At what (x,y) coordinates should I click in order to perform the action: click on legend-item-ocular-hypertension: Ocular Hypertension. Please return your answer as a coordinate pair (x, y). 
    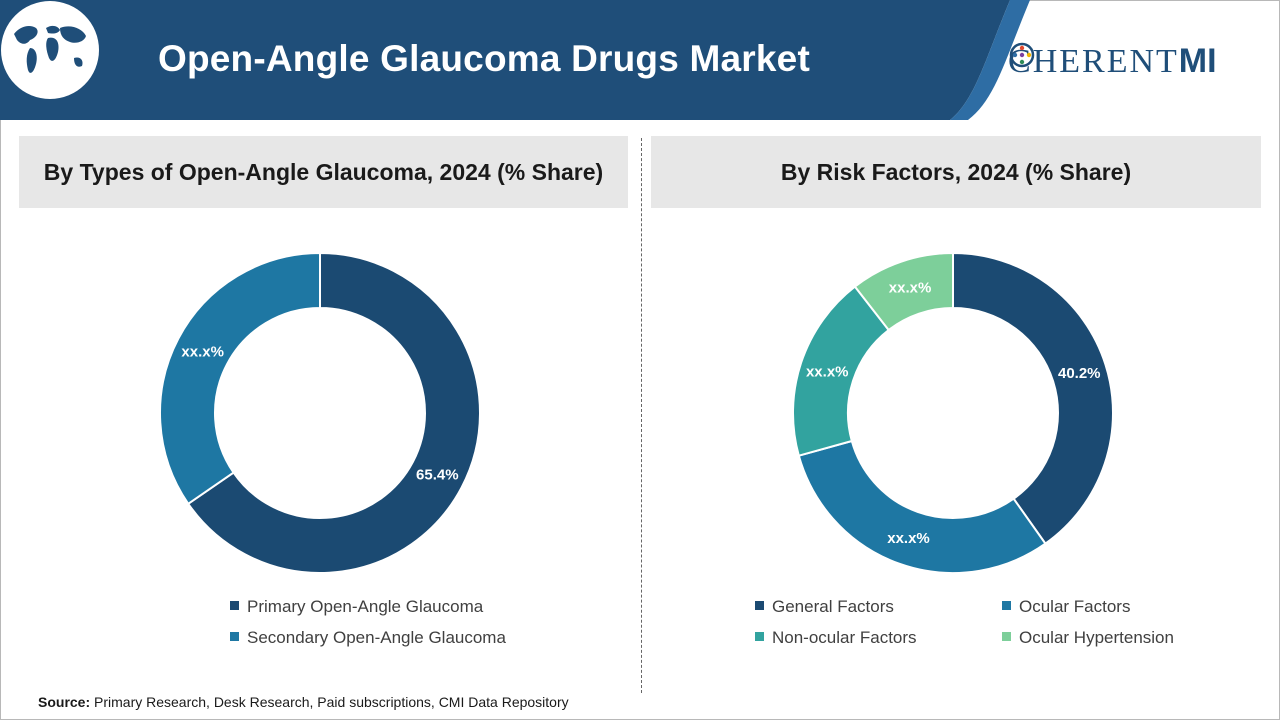
    Looking at the image, I should click on (1088, 638).